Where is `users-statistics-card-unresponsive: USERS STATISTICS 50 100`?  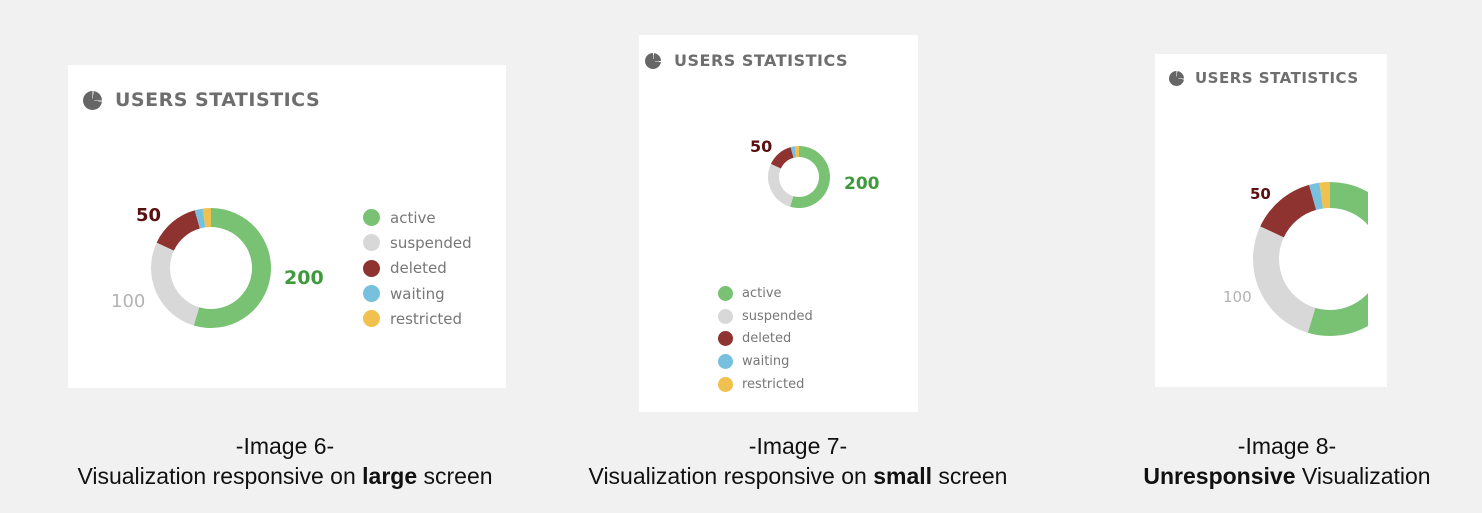
users-statistics-card-unresponsive: USERS STATISTICS 50 100 is located at coordinates (1271, 220).